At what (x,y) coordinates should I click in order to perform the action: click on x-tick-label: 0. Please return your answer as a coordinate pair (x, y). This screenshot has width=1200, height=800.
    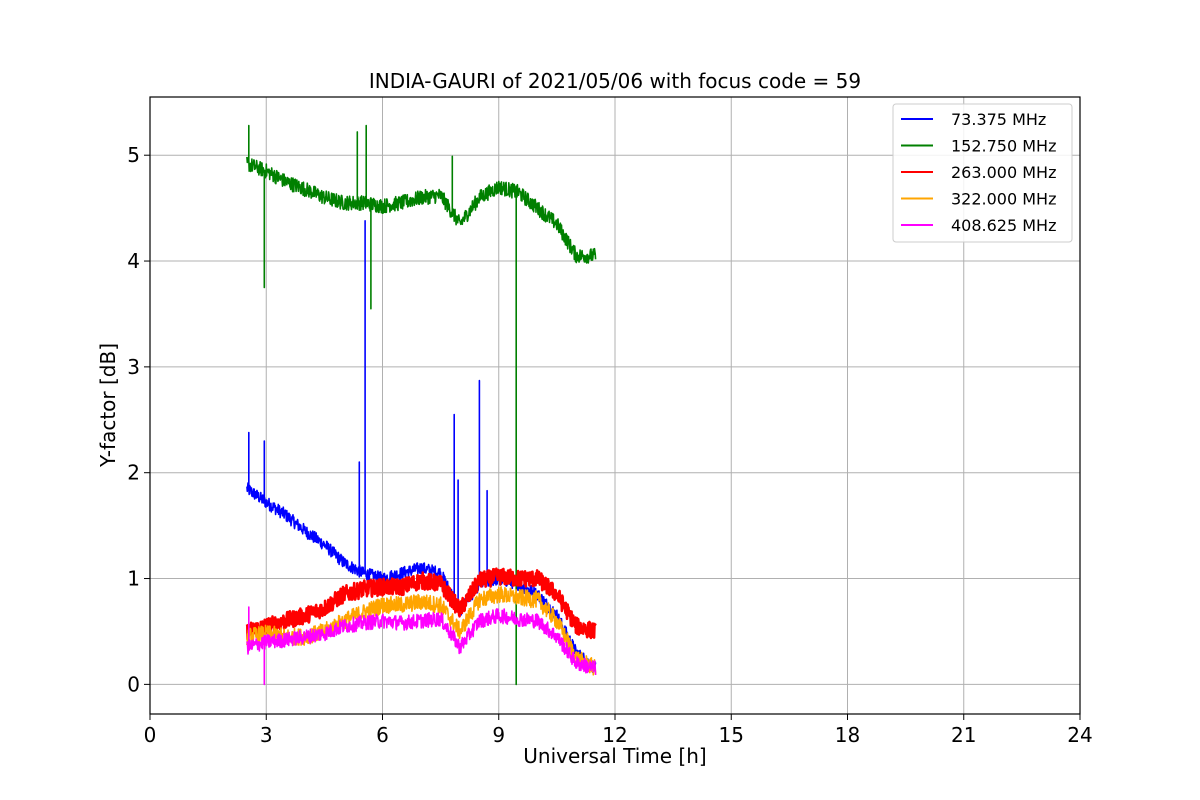
    Looking at the image, I should click on (150, 735).